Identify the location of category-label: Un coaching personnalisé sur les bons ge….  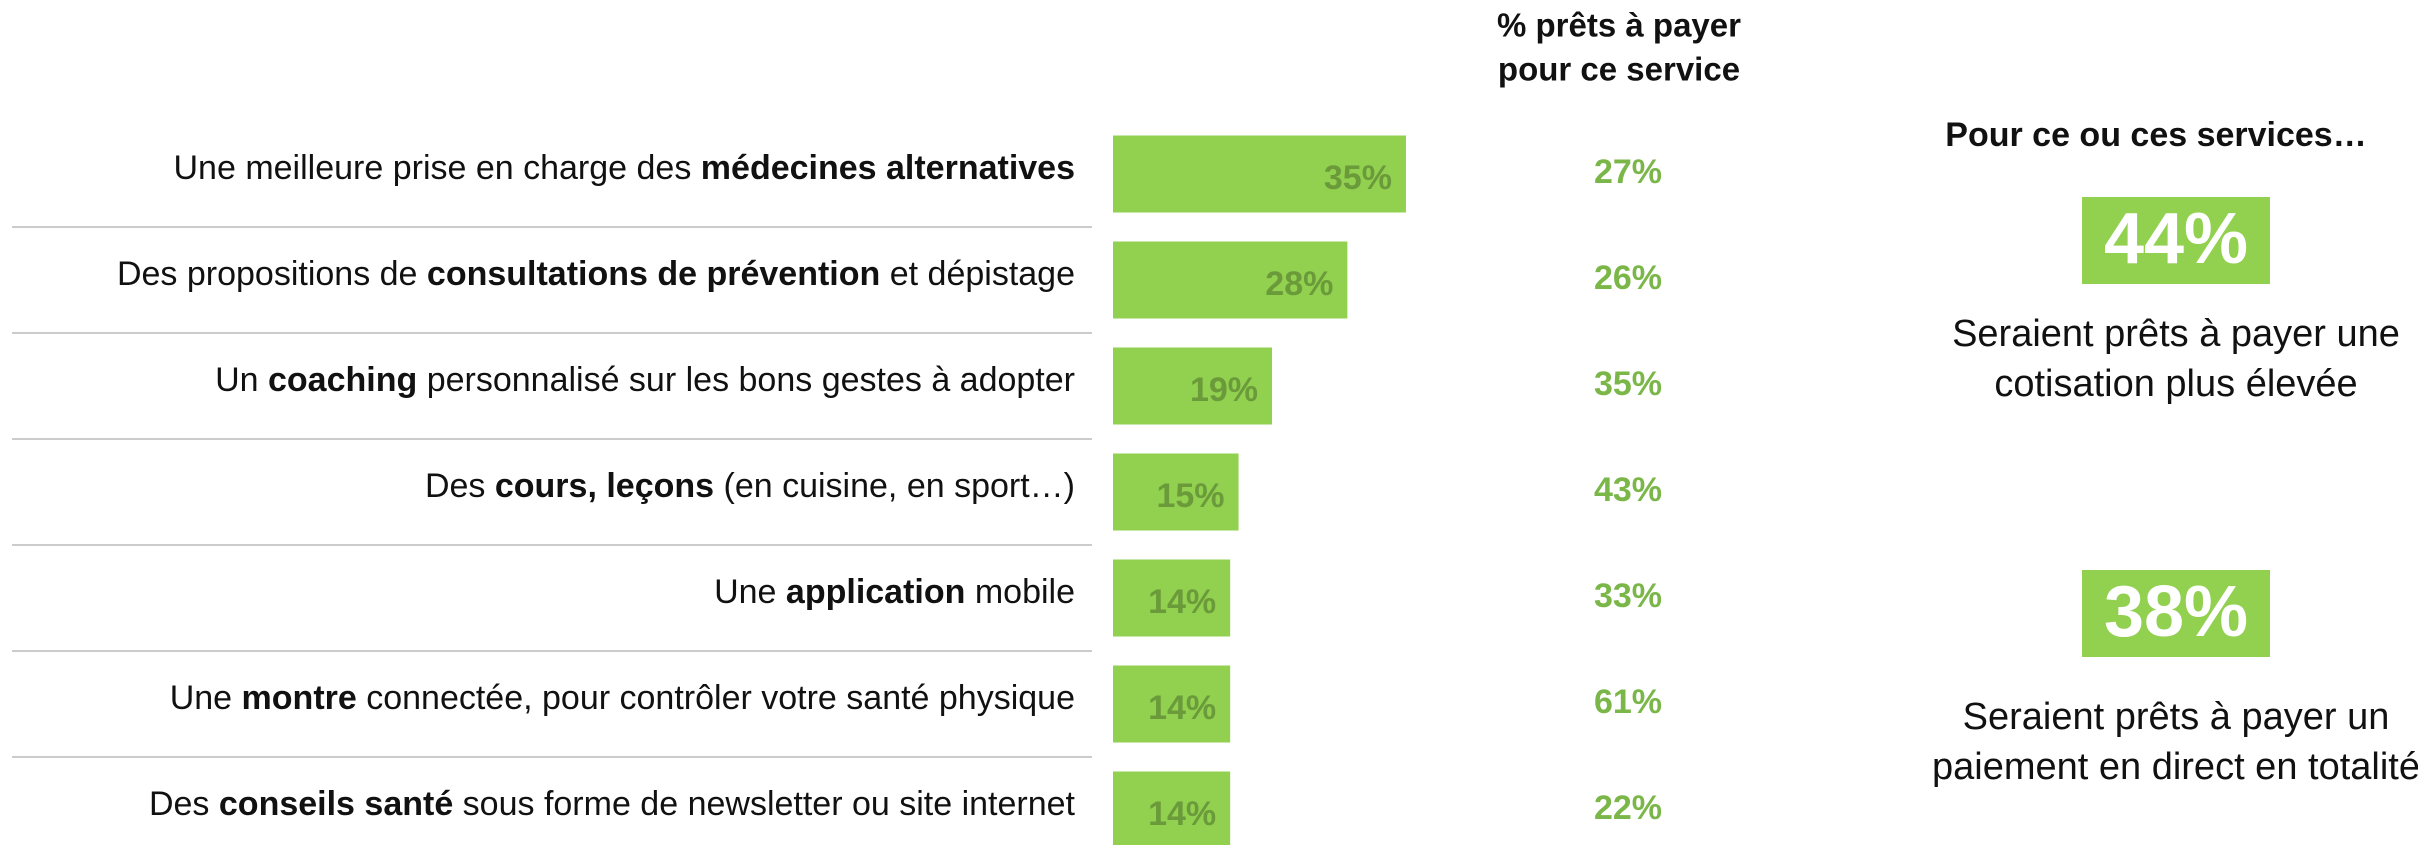
(645, 380).